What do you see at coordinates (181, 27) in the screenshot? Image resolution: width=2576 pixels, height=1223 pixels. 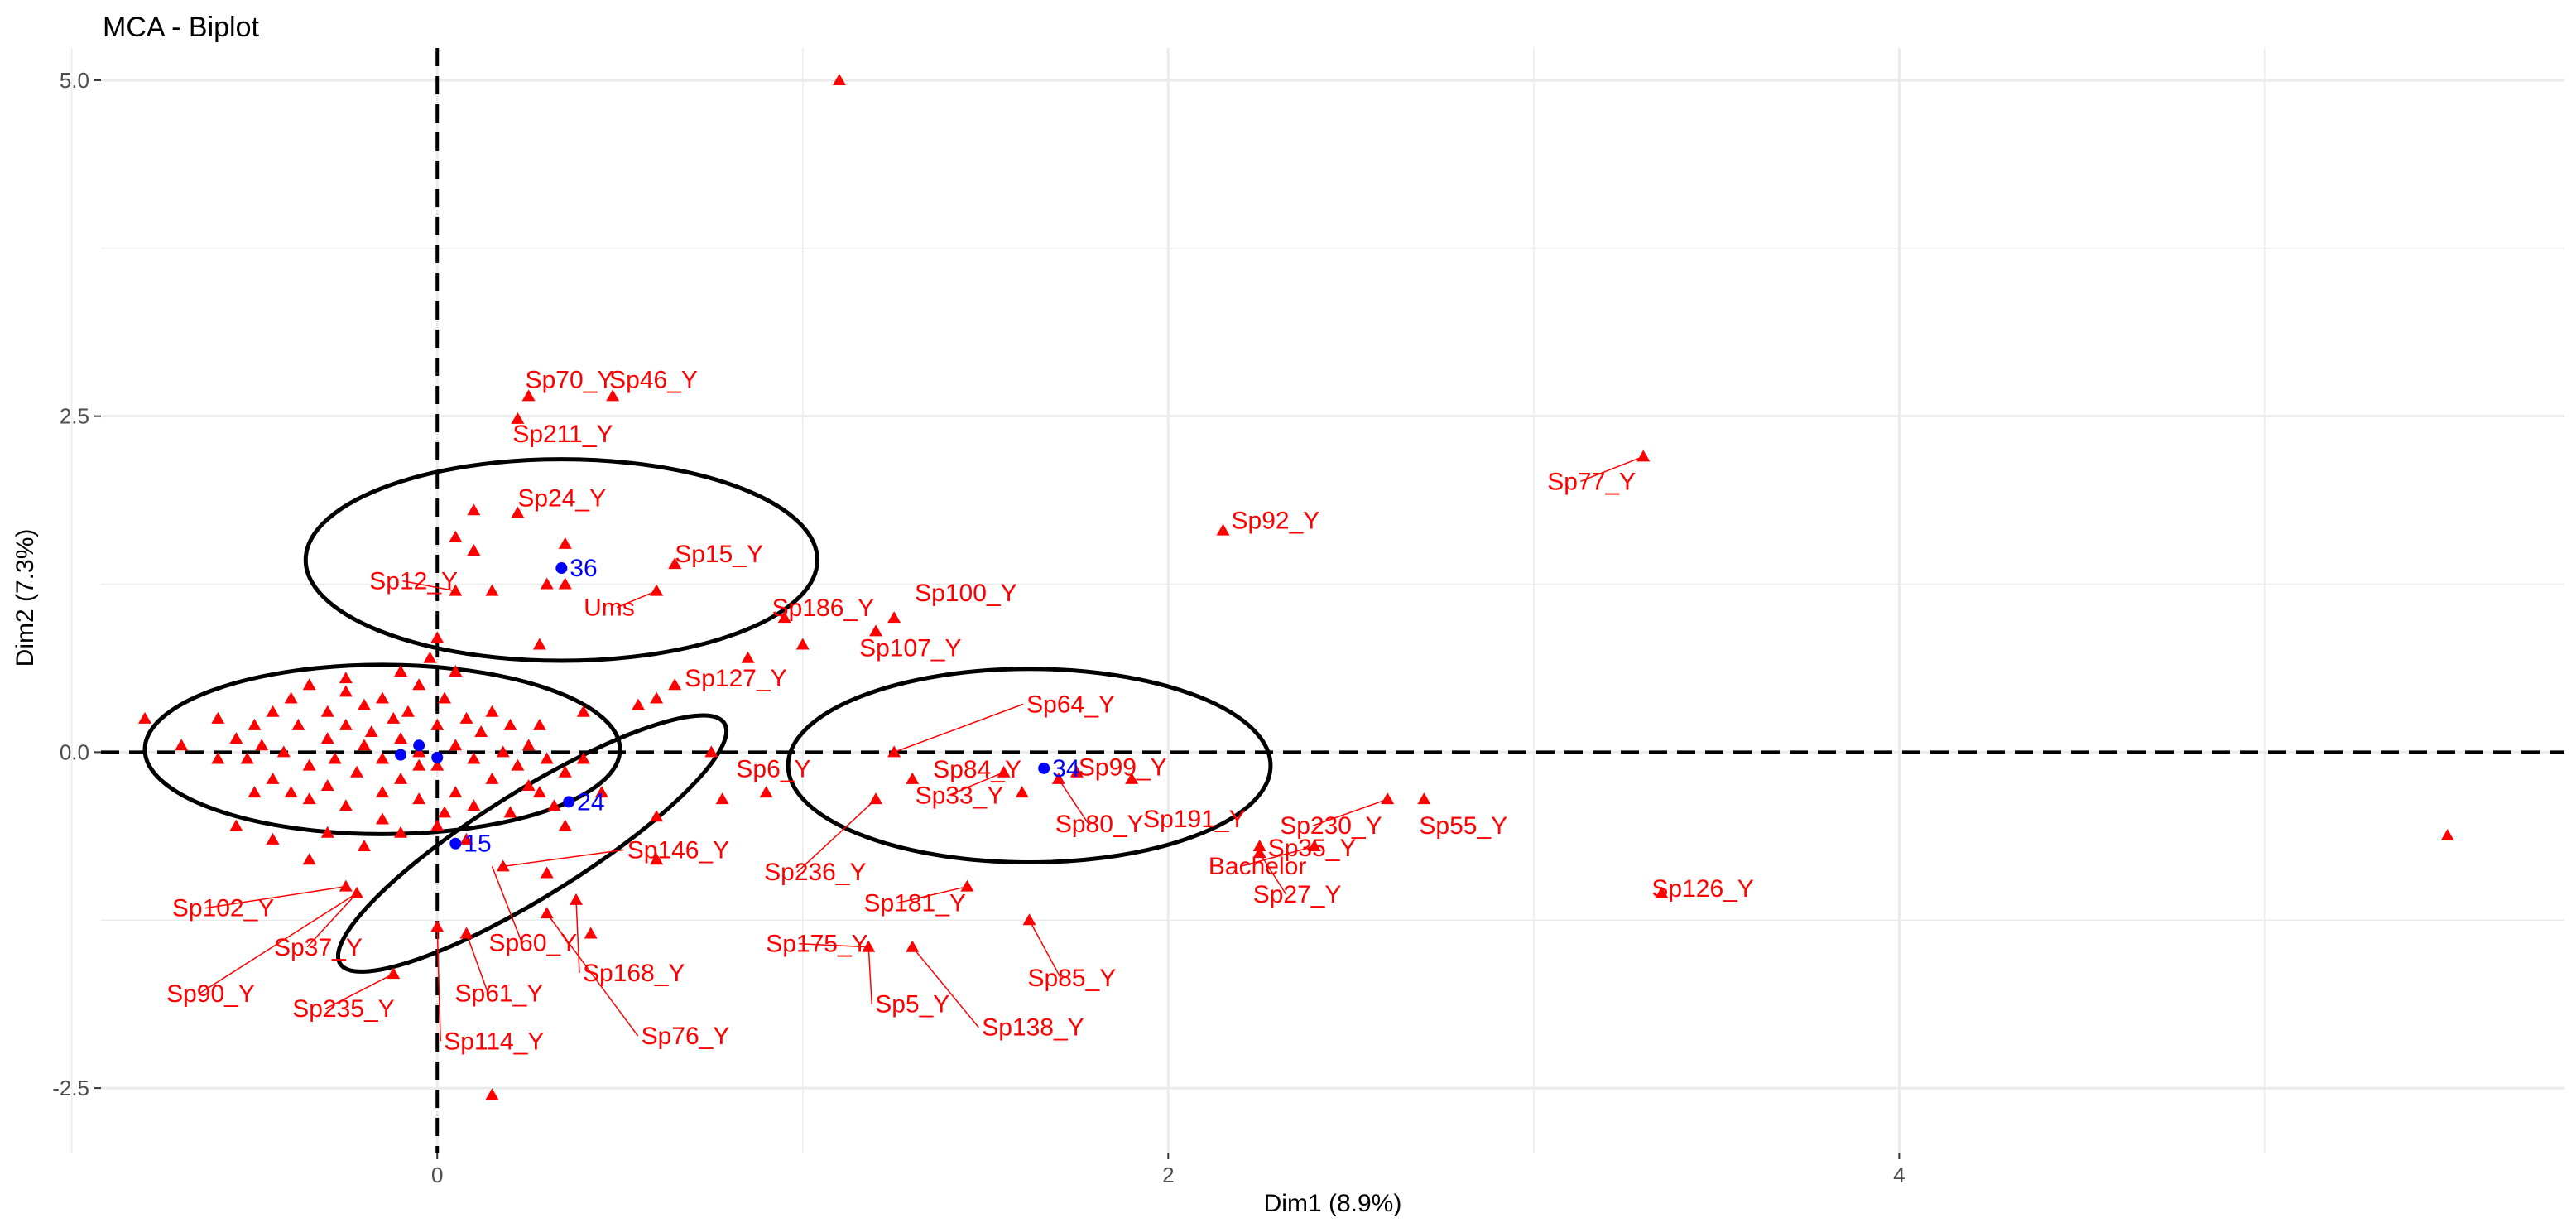 I see `chart-title: MCA - Biplot` at bounding box center [181, 27].